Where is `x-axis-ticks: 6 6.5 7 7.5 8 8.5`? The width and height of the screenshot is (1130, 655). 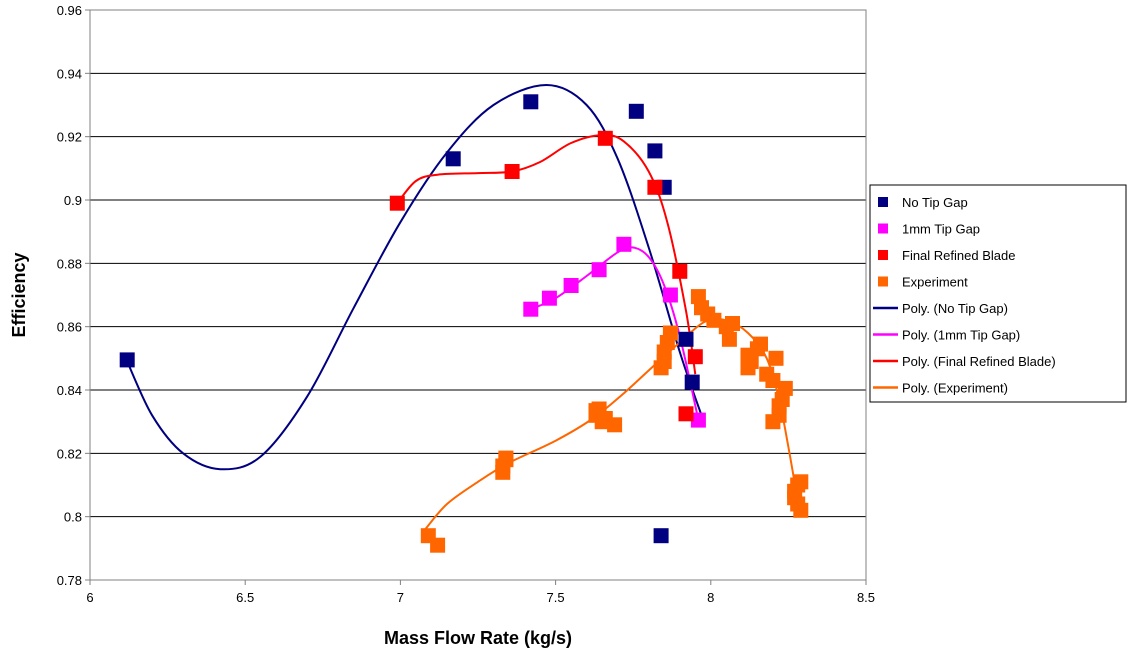 x-axis-ticks: 6 6.5 7 7.5 8 8.5 is located at coordinates (480, 592).